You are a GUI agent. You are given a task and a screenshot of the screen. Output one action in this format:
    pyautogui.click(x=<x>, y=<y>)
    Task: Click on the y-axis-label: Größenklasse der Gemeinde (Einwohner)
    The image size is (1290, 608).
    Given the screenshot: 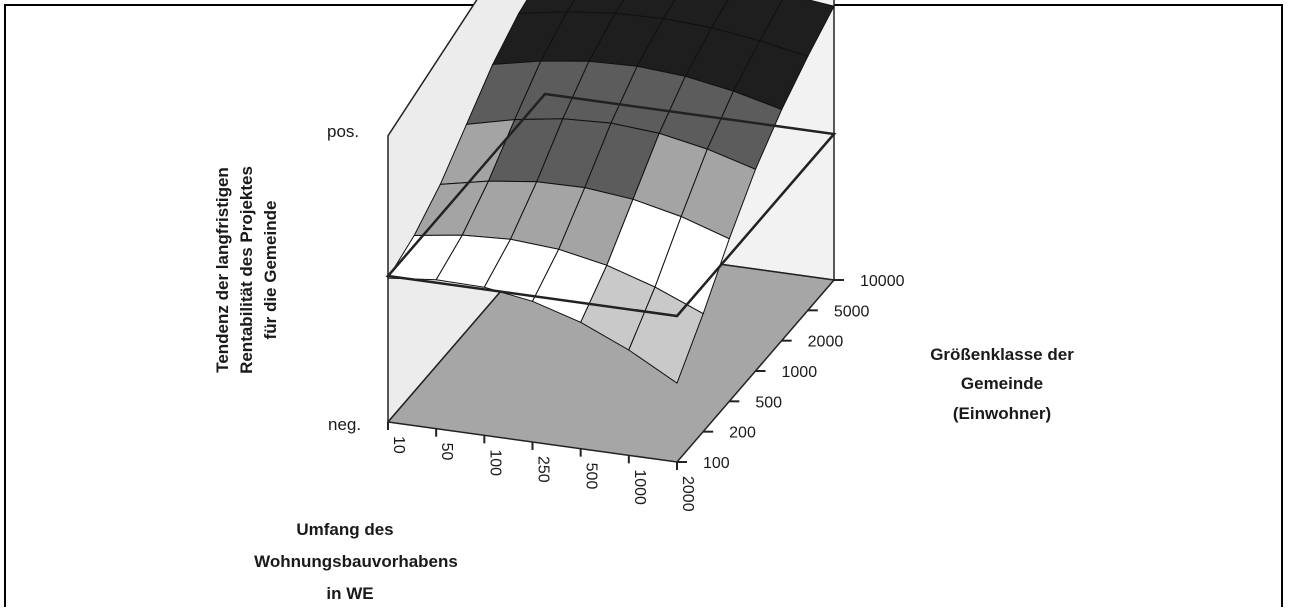 What is the action you would take?
    pyautogui.click(x=1002, y=384)
    